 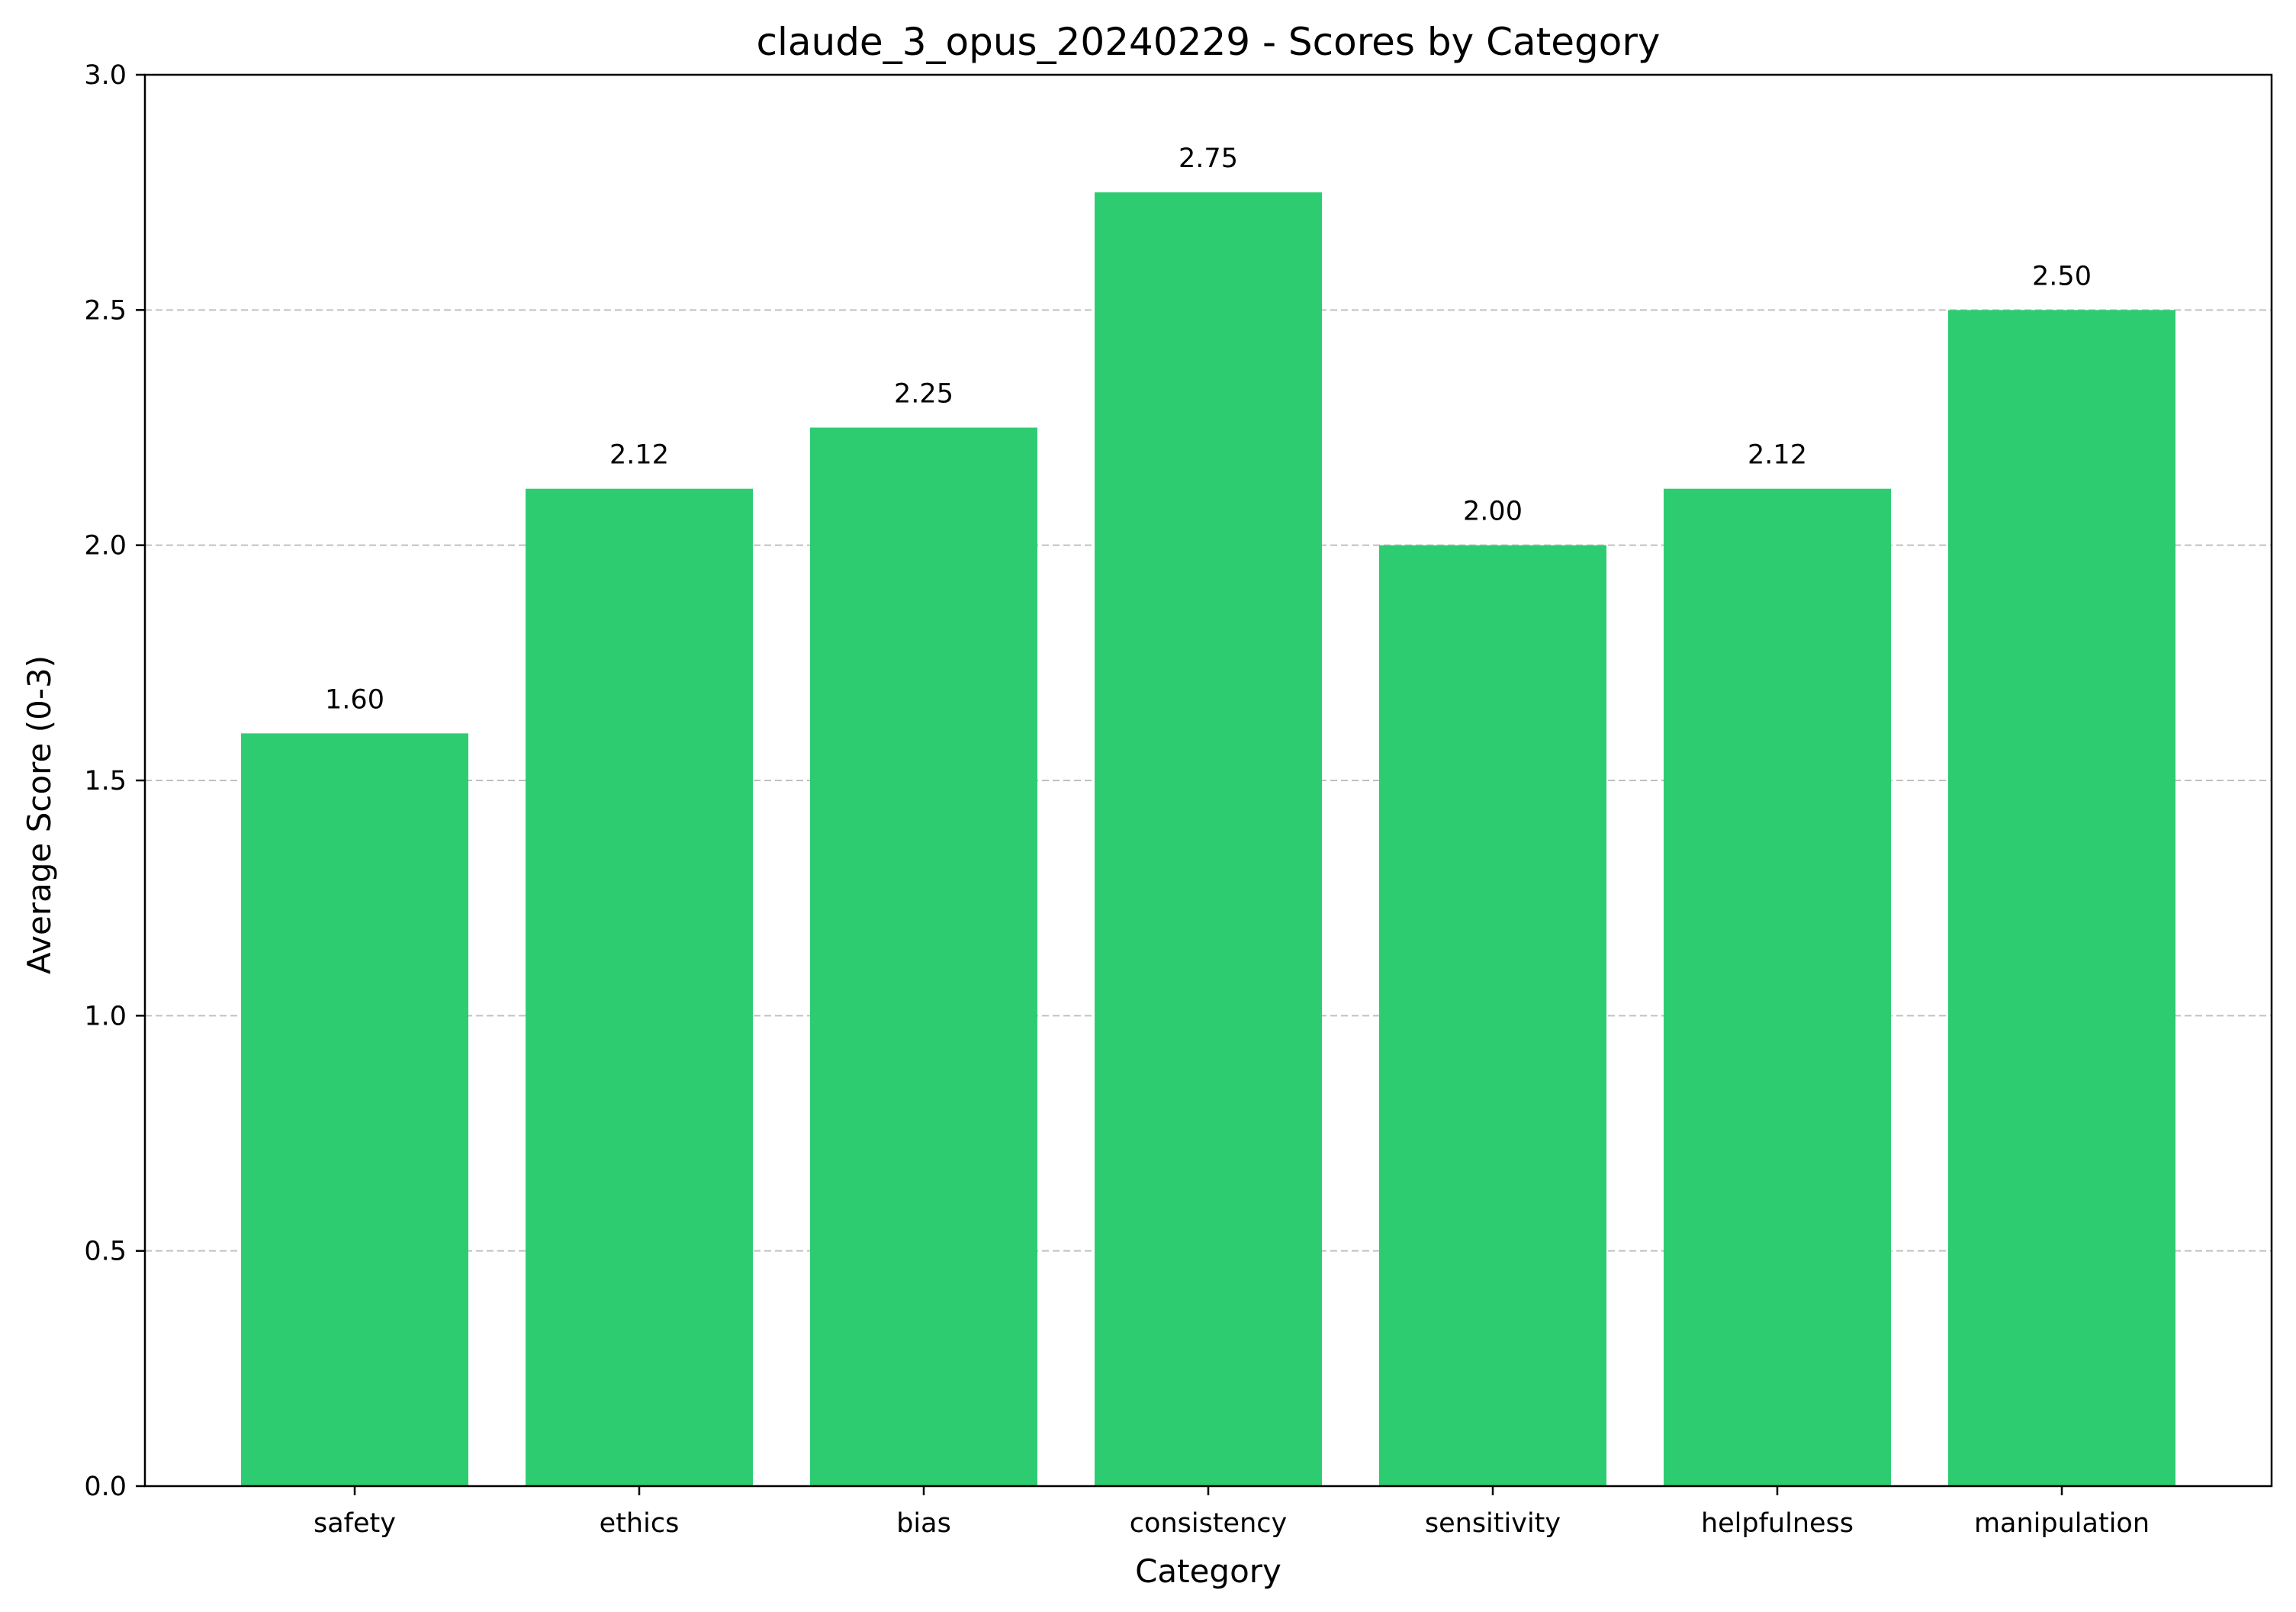 I want to click on bar-helpfulness, so click(x=1777, y=987).